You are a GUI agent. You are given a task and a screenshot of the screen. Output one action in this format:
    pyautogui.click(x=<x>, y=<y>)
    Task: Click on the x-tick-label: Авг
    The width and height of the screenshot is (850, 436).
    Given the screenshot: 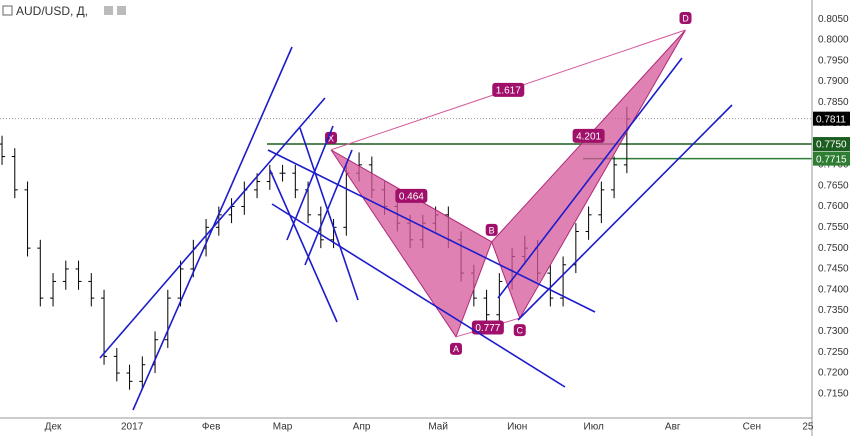 What is the action you would take?
    pyautogui.click(x=673, y=427)
    